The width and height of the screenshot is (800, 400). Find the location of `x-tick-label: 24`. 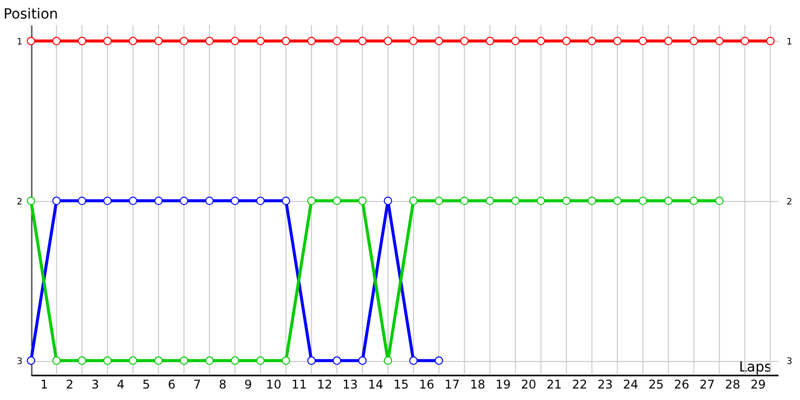

x-tick-label: 24 is located at coordinates (630, 385).